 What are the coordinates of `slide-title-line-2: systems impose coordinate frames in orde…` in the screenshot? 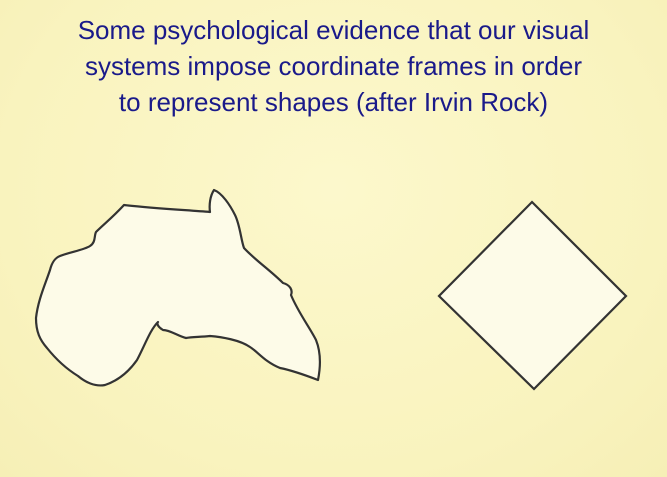 It's located at (333, 66).